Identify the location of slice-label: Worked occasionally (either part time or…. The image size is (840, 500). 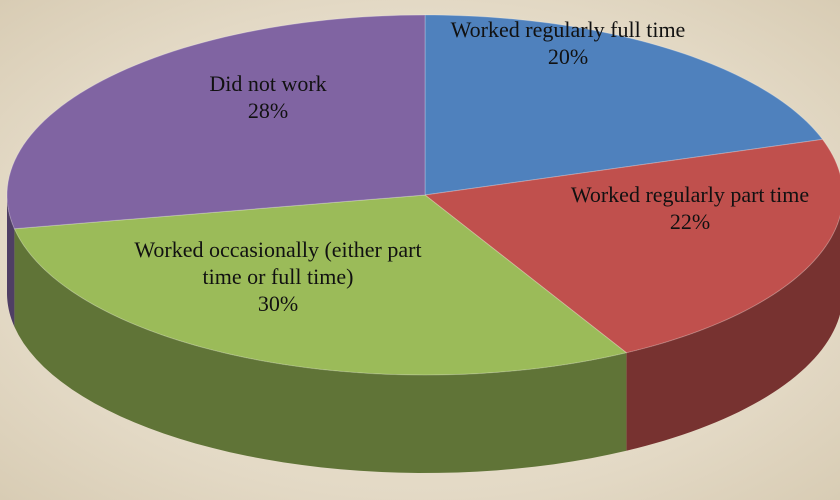
(278, 276).